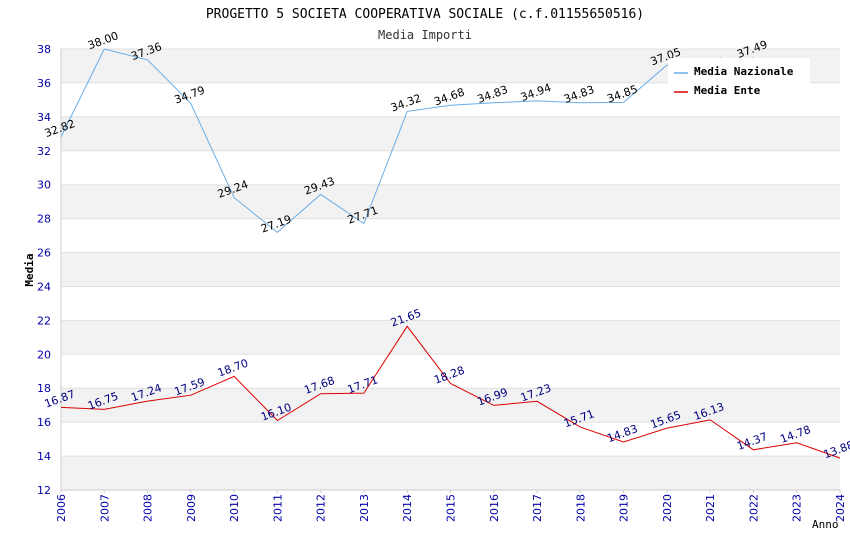 The height and width of the screenshot is (550, 850). What do you see at coordinates (44, 388) in the screenshot?
I see `y-tick-label: 18` at bounding box center [44, 388].